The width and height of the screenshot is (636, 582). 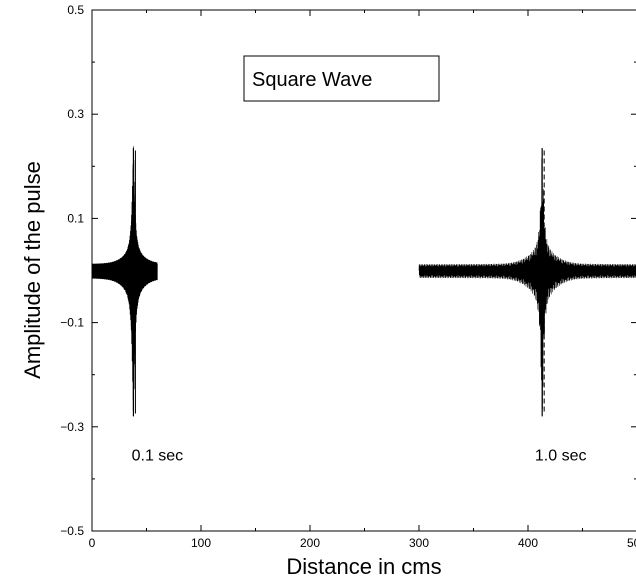 What do you see at coordinates (561, 456) in the screenshot?
I see `time-label: 1.0 sec` at bounding box center [561, 456].